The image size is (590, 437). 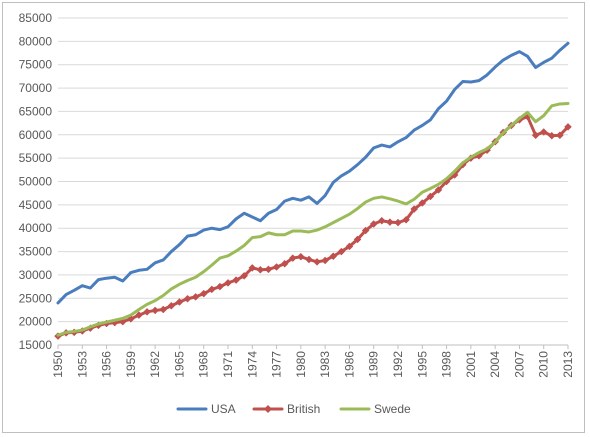 What do you see at coordinates (301, 364) in the screenshot?
I see `x-tick-label: 1980` at bounding box center [301, 364].